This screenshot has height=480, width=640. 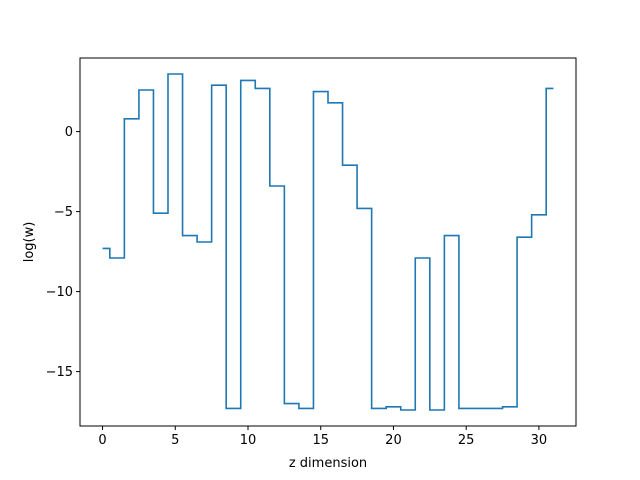 I want to click on x-tick-label: 5, so click(x=175, y=440).